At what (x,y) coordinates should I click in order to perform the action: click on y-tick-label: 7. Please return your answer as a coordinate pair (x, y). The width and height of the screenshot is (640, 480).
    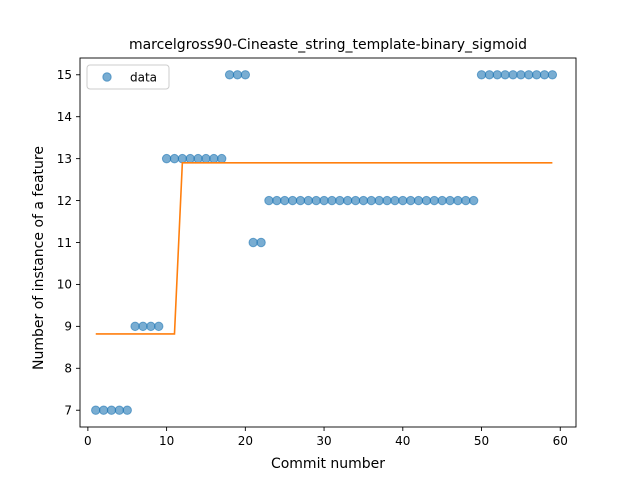
    Looking at the image, I should click on (68, 411).